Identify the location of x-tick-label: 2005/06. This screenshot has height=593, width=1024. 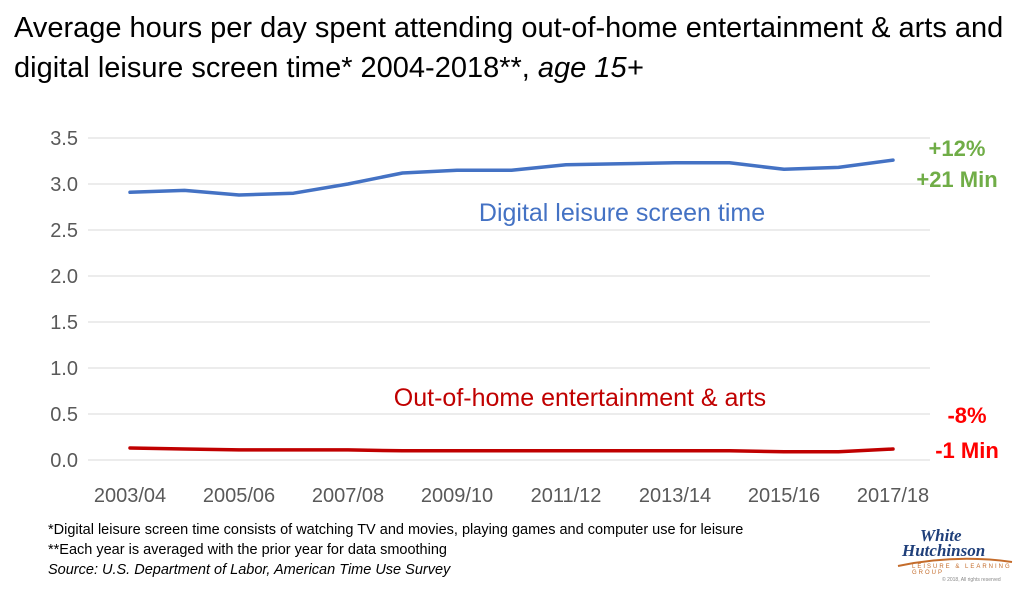
(239, 496).